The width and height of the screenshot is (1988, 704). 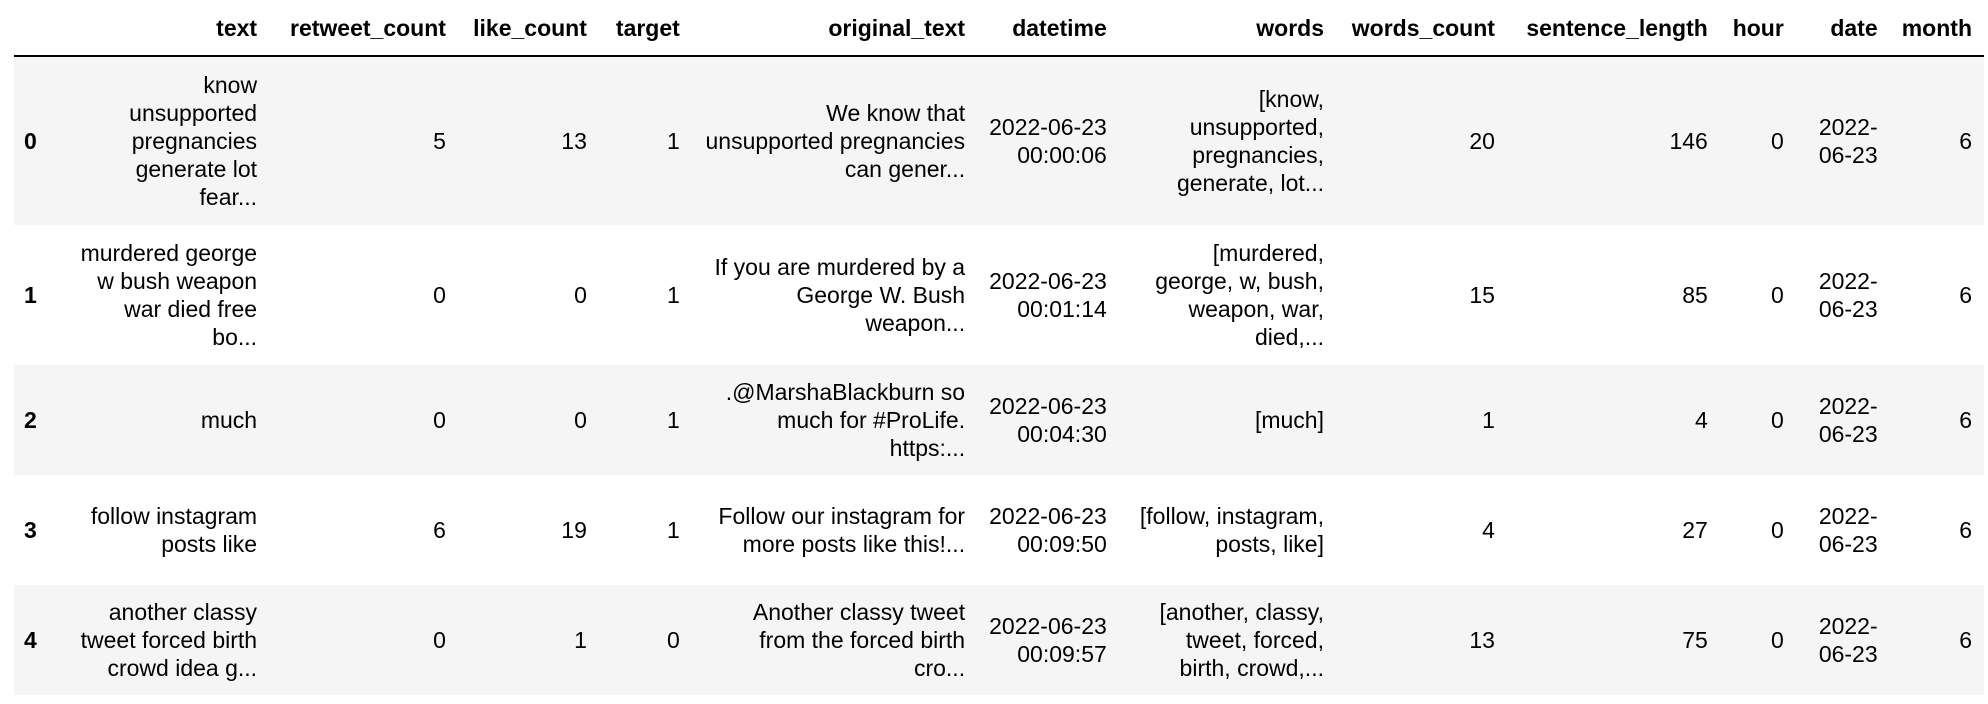 What do you see at coordinates (30, 530) in the screenshot?
I see `row-index: 3` at bounding box center [30, 530].